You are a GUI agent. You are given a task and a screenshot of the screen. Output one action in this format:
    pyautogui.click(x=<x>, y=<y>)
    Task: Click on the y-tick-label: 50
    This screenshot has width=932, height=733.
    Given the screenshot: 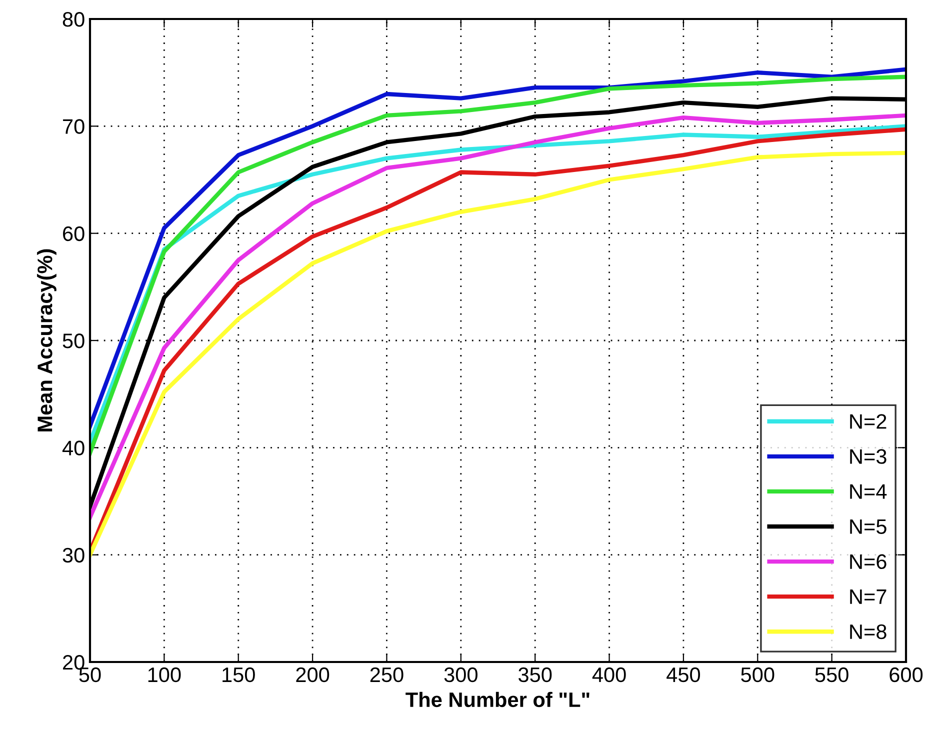 What is the action you would take?
    pyautogui.click(x=73, y=341)
    